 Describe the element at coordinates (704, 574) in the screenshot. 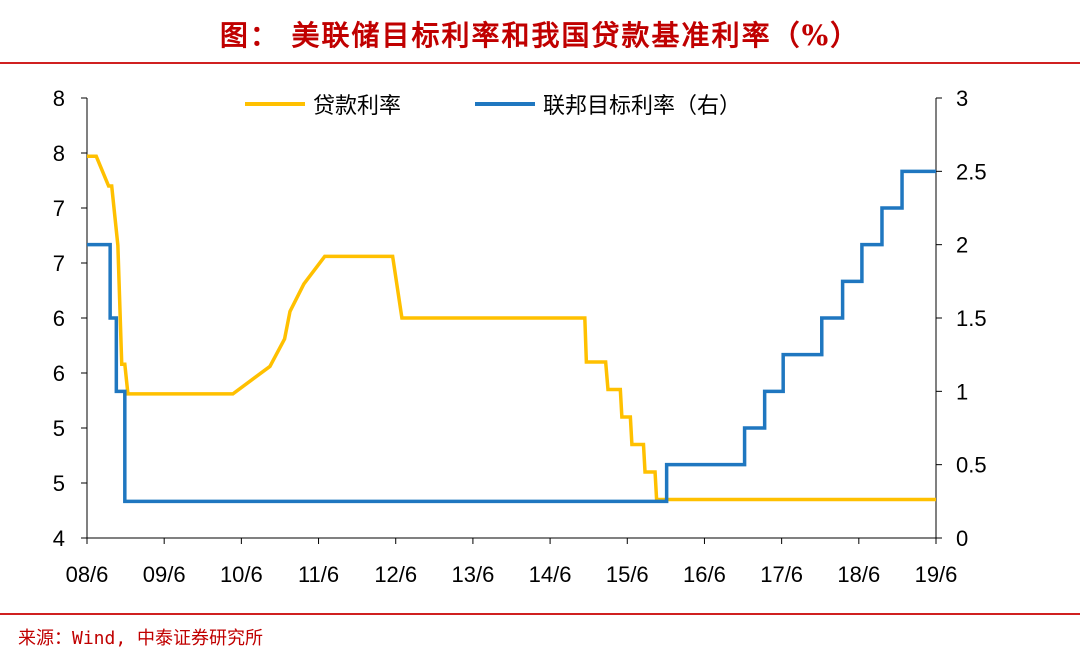

I see `x-tick-label: 16/6` at that location.